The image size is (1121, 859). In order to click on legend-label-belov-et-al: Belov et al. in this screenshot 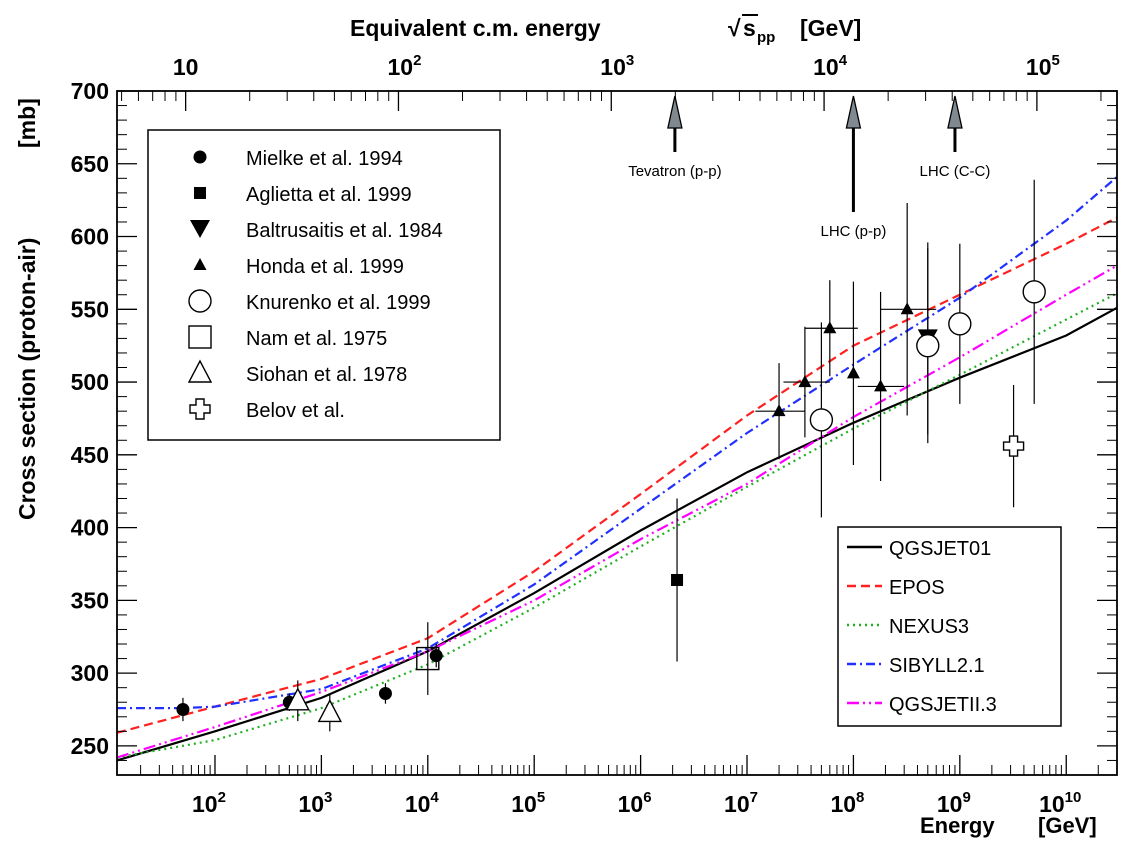, I will do `click(295, 411)`.